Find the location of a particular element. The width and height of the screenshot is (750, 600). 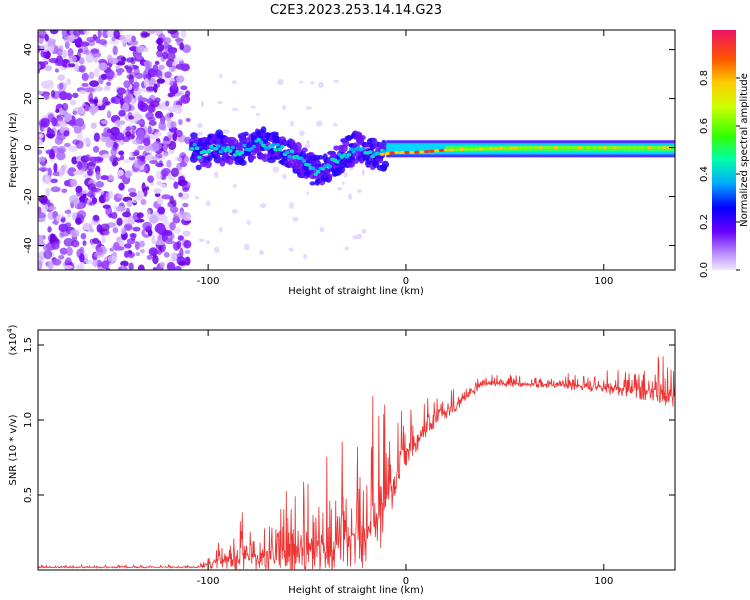

colorbar-tick-label: 0.2 is located at coordinates (704, 222).